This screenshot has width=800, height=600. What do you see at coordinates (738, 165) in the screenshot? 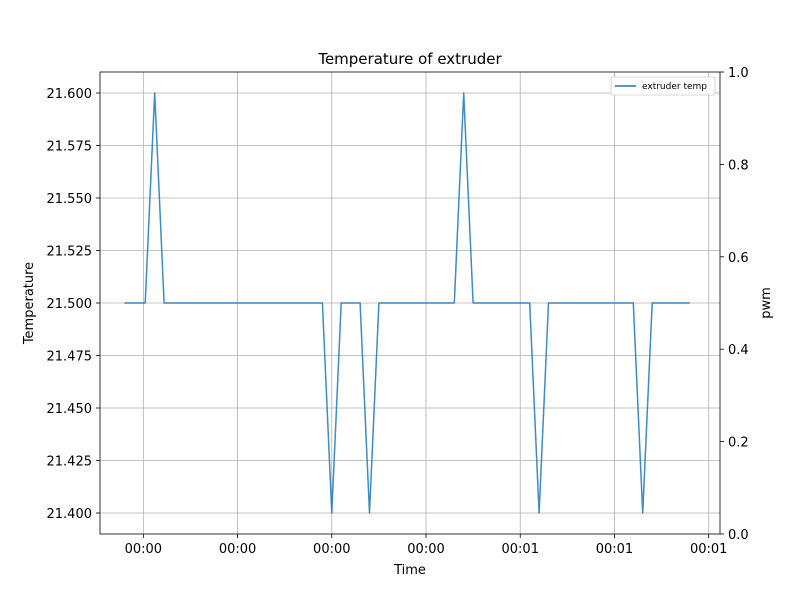
I see `y2-tick-label: 0.8` at bounding box center [738, 165].